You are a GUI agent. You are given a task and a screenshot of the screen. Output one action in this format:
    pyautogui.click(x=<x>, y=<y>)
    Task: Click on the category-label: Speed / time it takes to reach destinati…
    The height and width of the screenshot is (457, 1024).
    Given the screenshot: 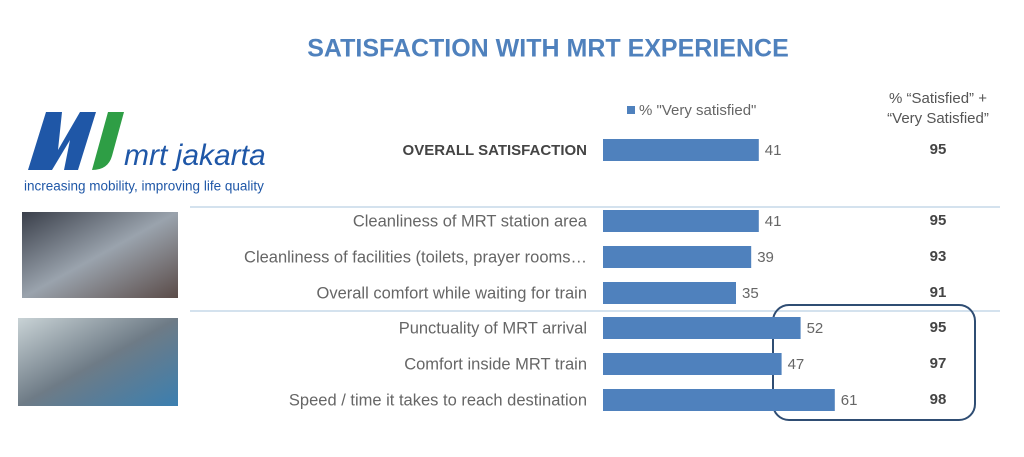 What is the action you would take?
    pyautogui.click(x=438, y=400)
    